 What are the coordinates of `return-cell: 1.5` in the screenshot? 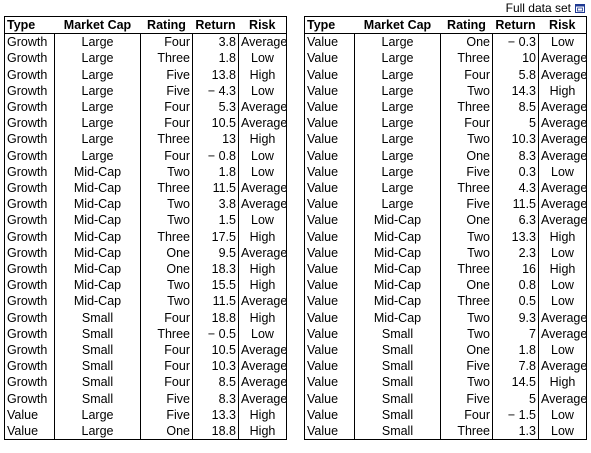 It's located at (215, 220).